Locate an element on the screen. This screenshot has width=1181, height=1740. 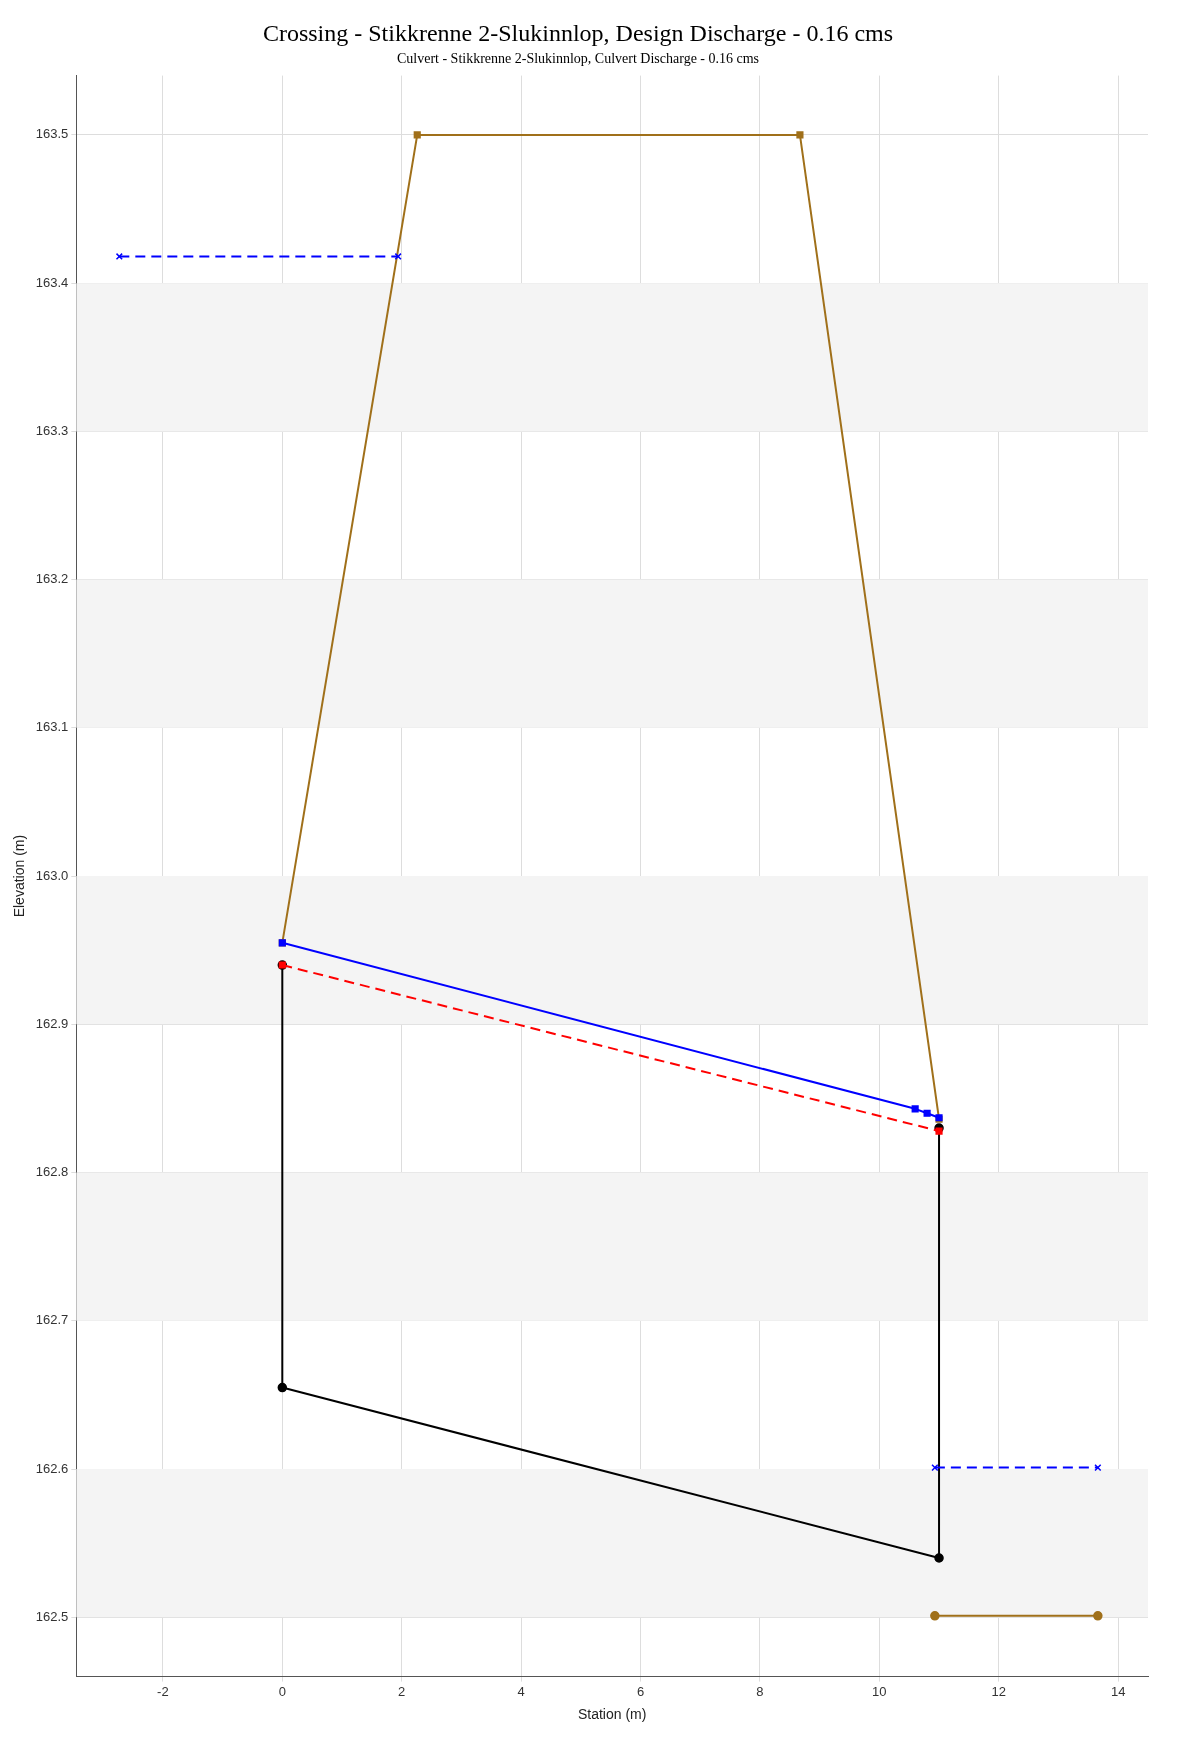
y-tick-label: 162.6 is located at coordinates (52, 1468).